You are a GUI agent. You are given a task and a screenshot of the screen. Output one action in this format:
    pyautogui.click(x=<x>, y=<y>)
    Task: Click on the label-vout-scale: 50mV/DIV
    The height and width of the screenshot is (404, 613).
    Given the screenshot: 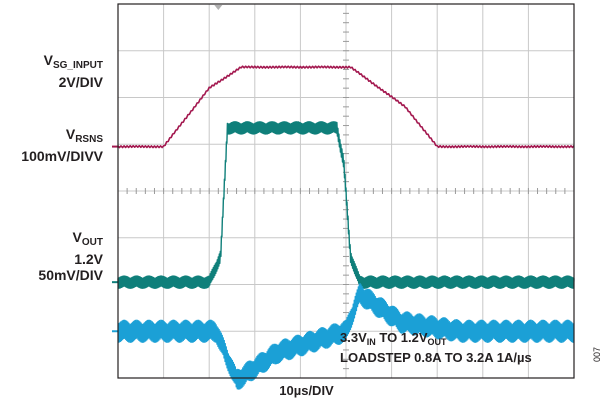 What is the action you would take?
    pyautogui.click(x=70, y=275)
    